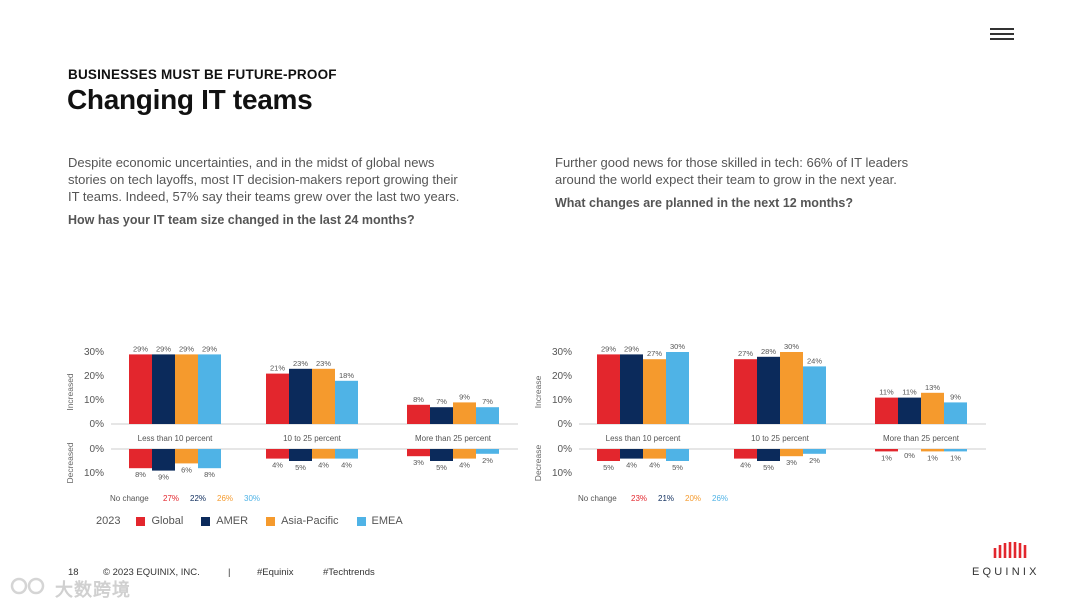 The height and width of the screenshot is (608, 1080). Describe the element at coordinates (464, 396) in the screenshot. I see `data-label-increase: 9%` at that location.